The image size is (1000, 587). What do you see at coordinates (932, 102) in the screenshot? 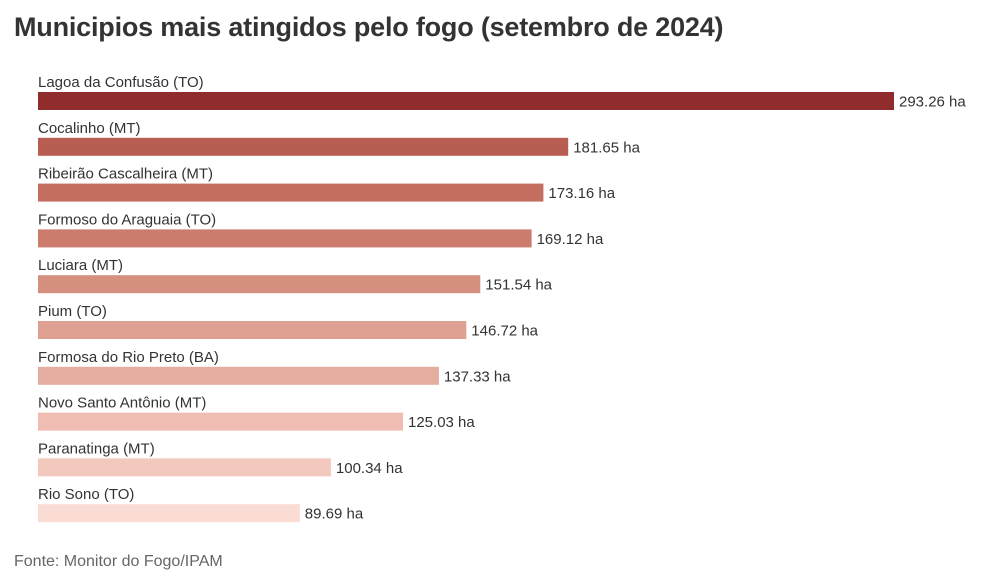
I see `value-label: 293.26 ha` at bounding box center [932, 102].